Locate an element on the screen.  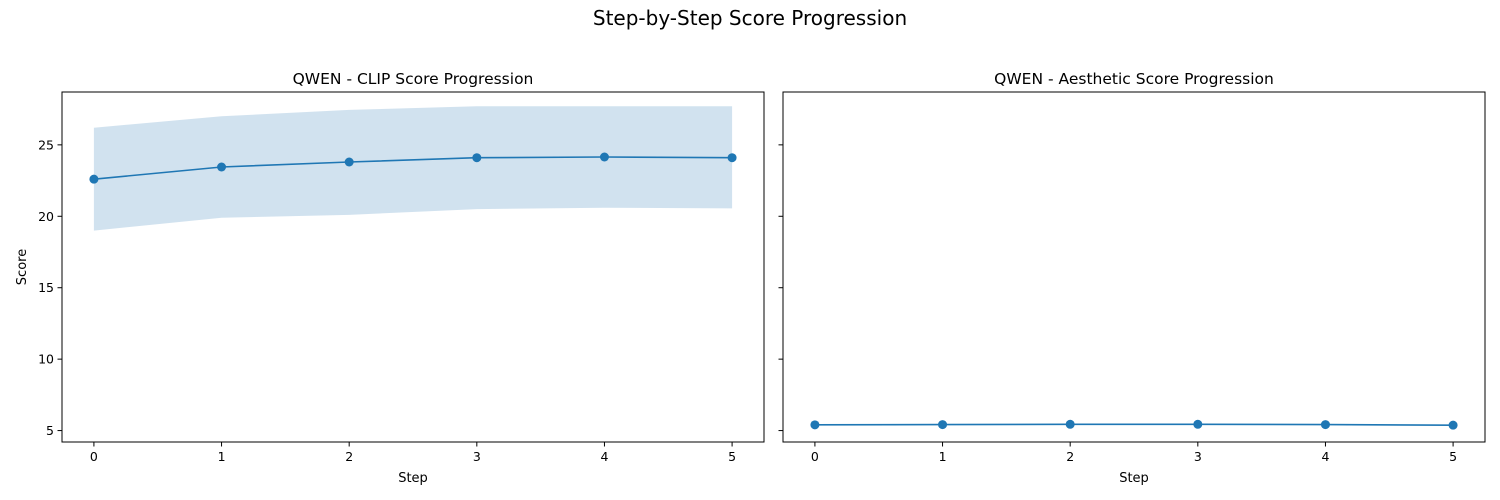
y-ticks is located at coordinates (780, 288).